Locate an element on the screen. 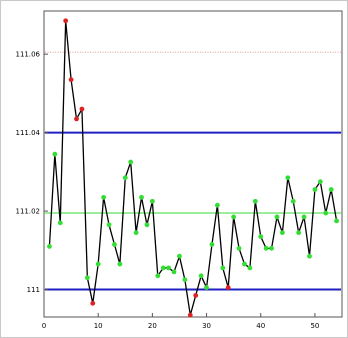  x-tick-label: 20 is located at coordinates (152, 326).